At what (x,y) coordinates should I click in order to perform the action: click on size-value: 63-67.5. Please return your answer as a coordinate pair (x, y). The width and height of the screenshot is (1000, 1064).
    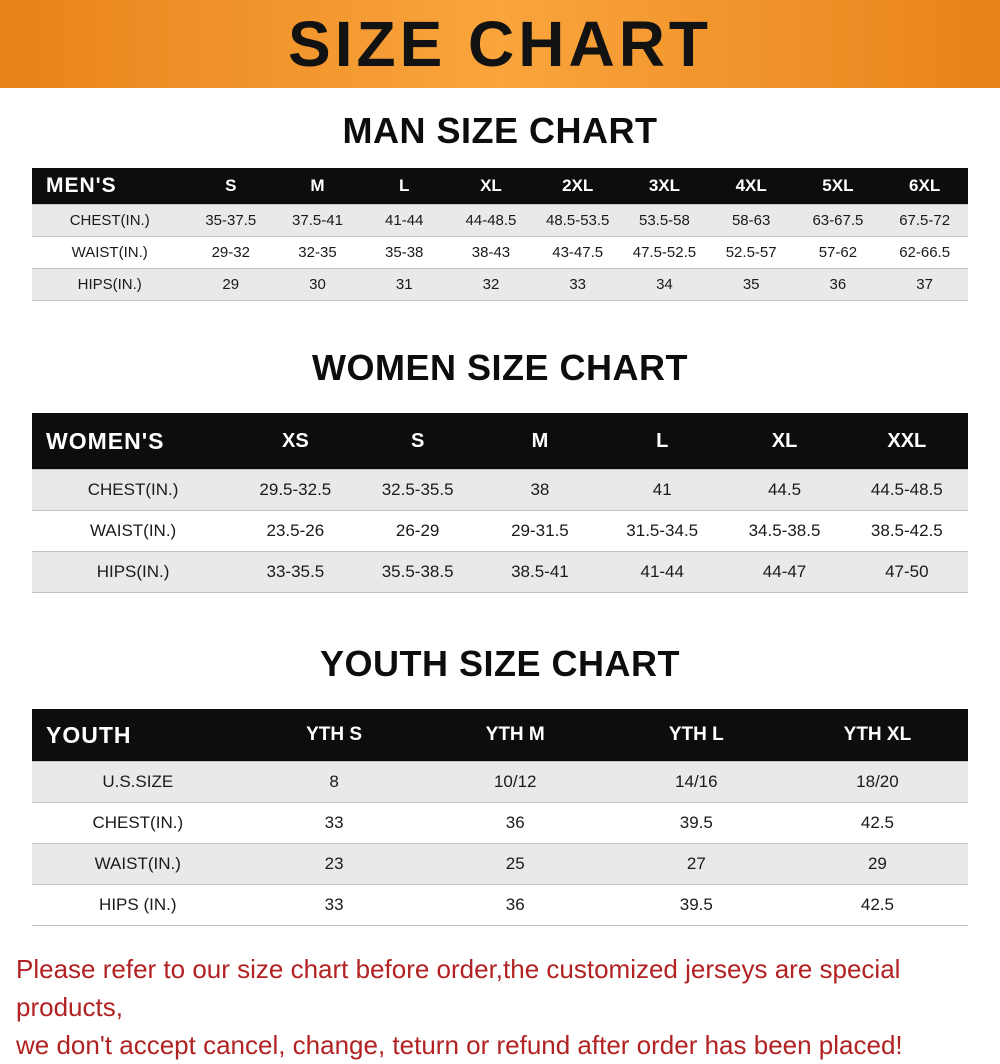
    Looking at the image, I should click on (838, 220).